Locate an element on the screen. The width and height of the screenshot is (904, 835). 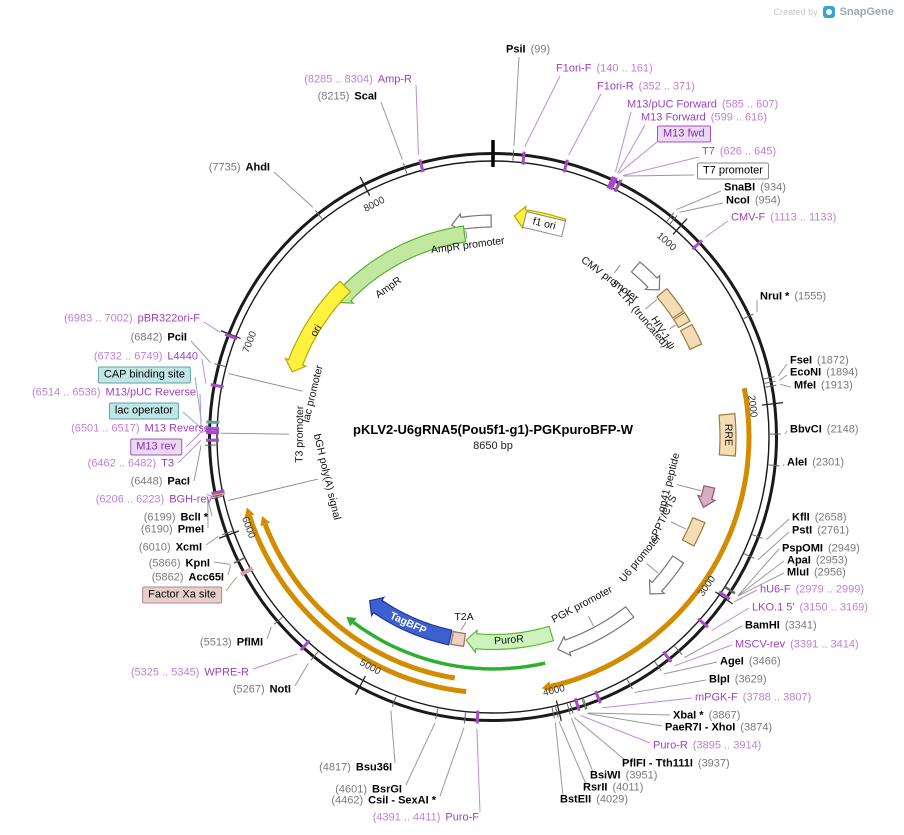
feature-gp41 is located at coordinates (706, 496).